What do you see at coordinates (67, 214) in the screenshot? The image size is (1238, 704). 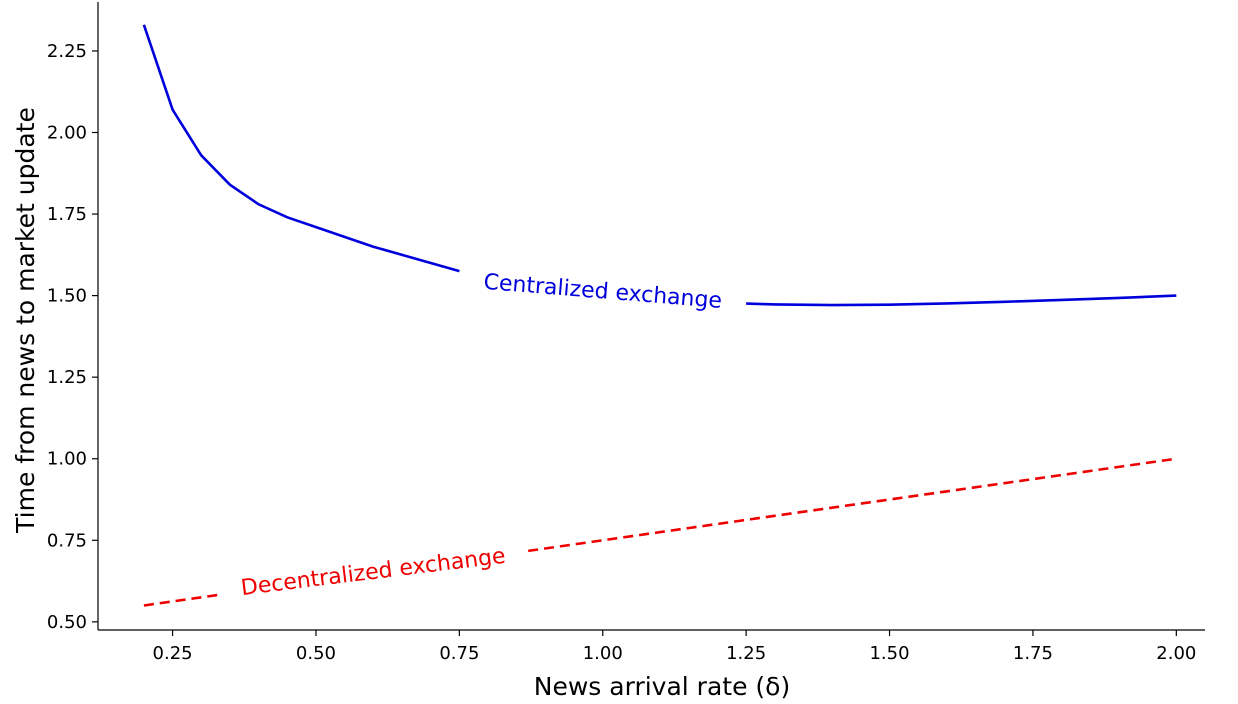 I see `y-tick-label: 1.75` at bounding box center [67, 214].